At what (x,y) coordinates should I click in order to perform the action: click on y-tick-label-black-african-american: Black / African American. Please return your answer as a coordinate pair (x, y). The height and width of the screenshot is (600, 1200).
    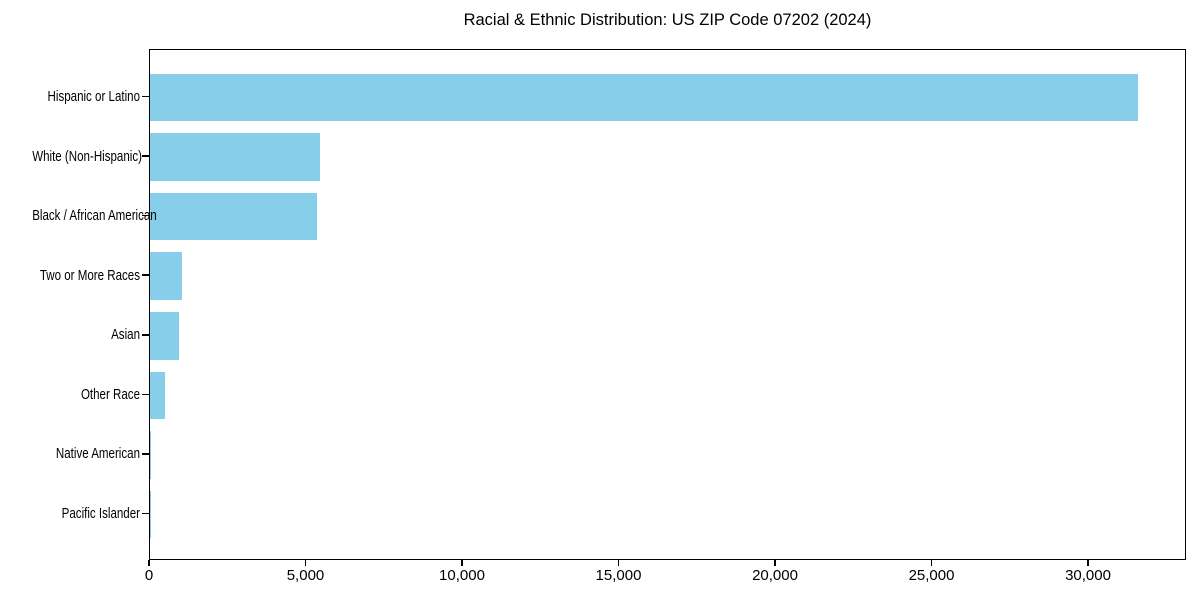
    Looking at the image, I should click on (94, 216).